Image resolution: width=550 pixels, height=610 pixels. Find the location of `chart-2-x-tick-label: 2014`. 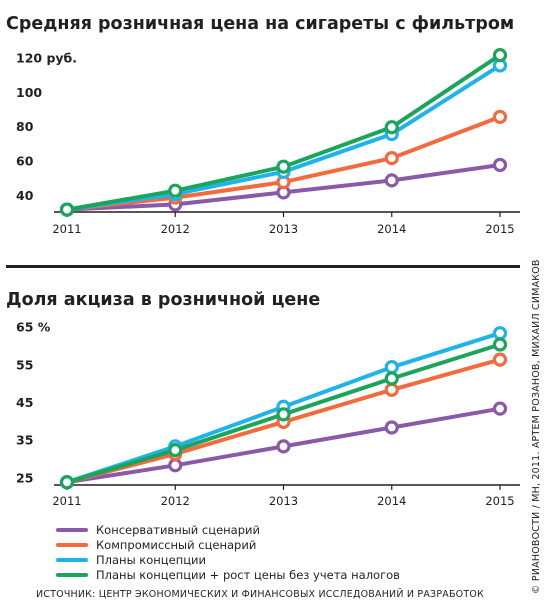

chart-2-x-tick-label: 2014 is located at coordinates (391, 501).